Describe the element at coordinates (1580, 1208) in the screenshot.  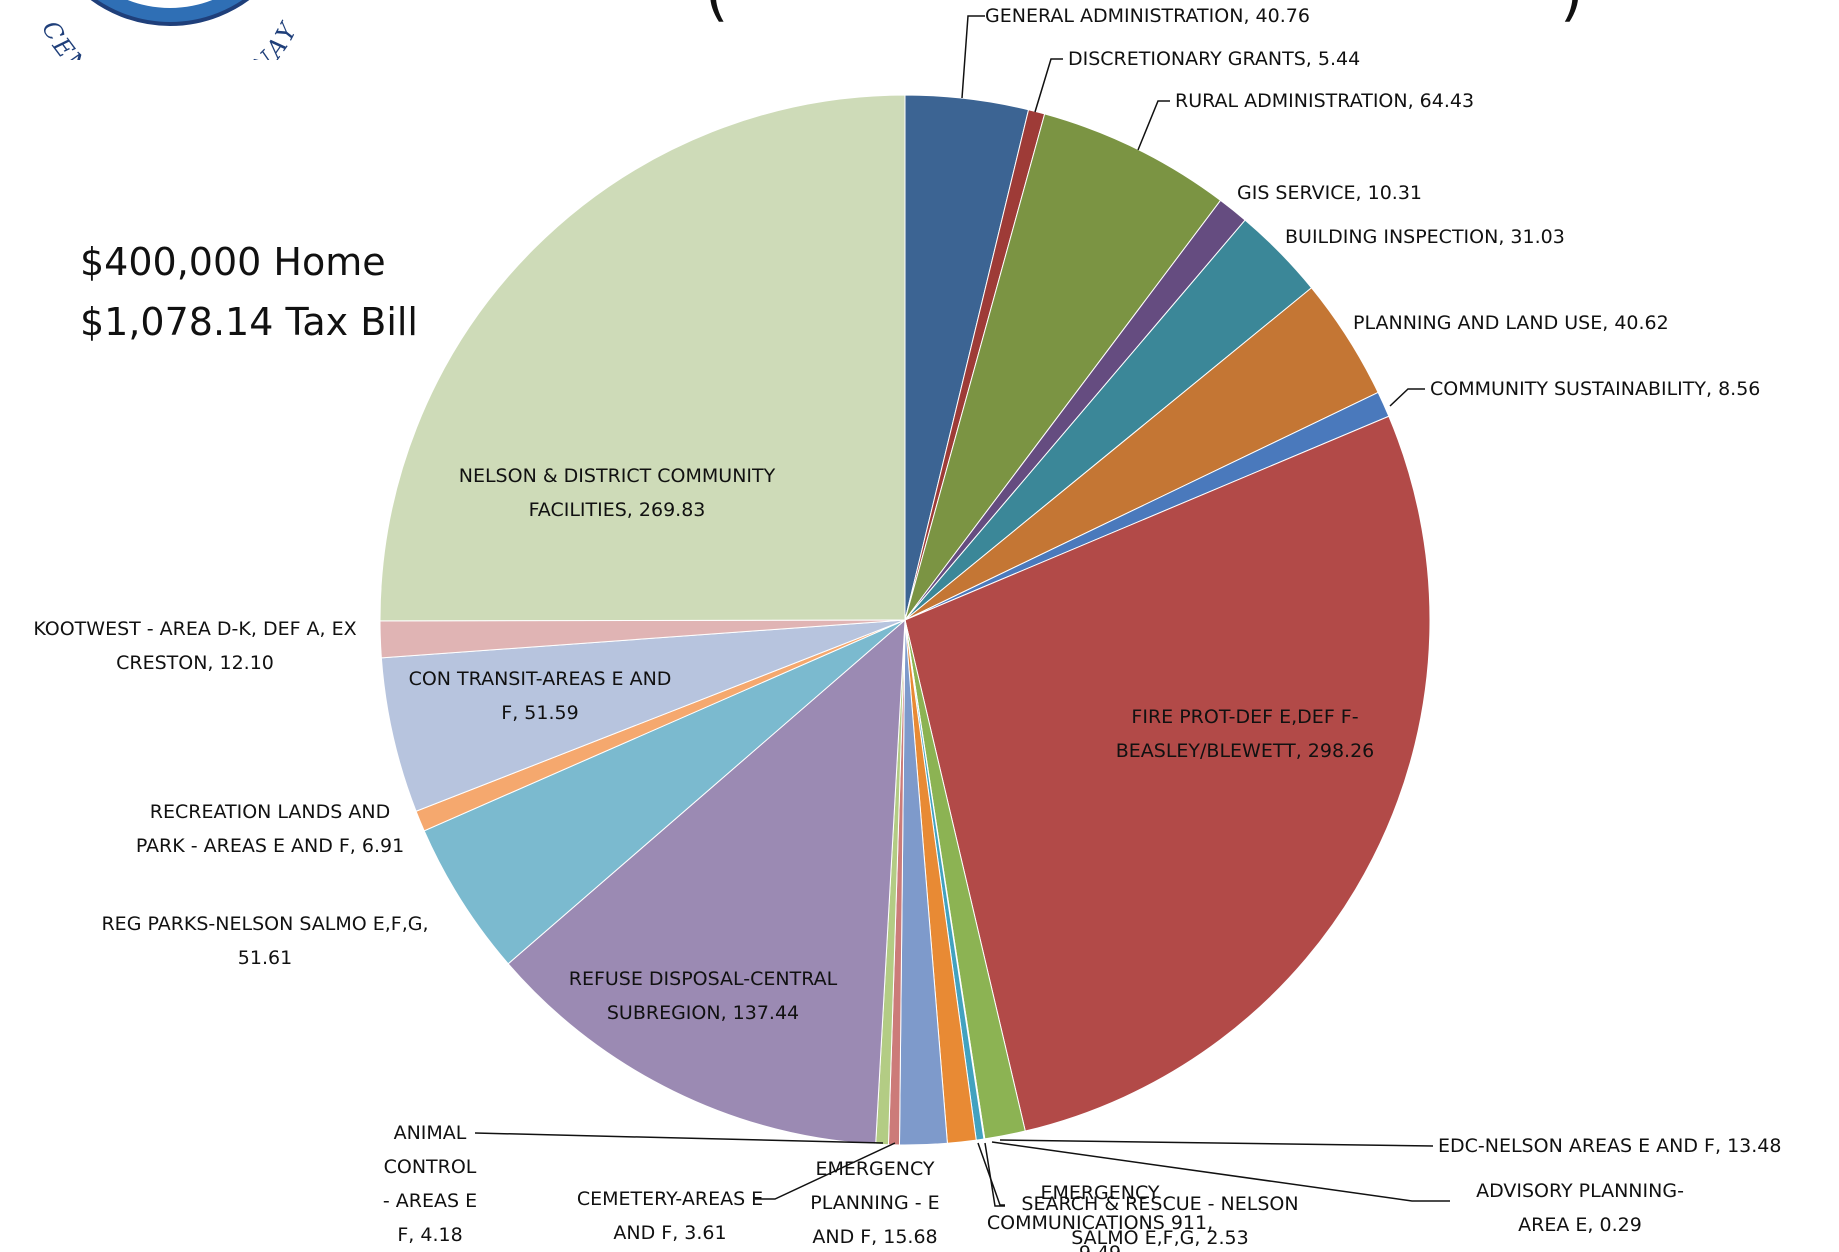
I see `slice-label-advisory-planning-area-e: ADVISORY PLANNING- AREA E, 0.29` at that location.